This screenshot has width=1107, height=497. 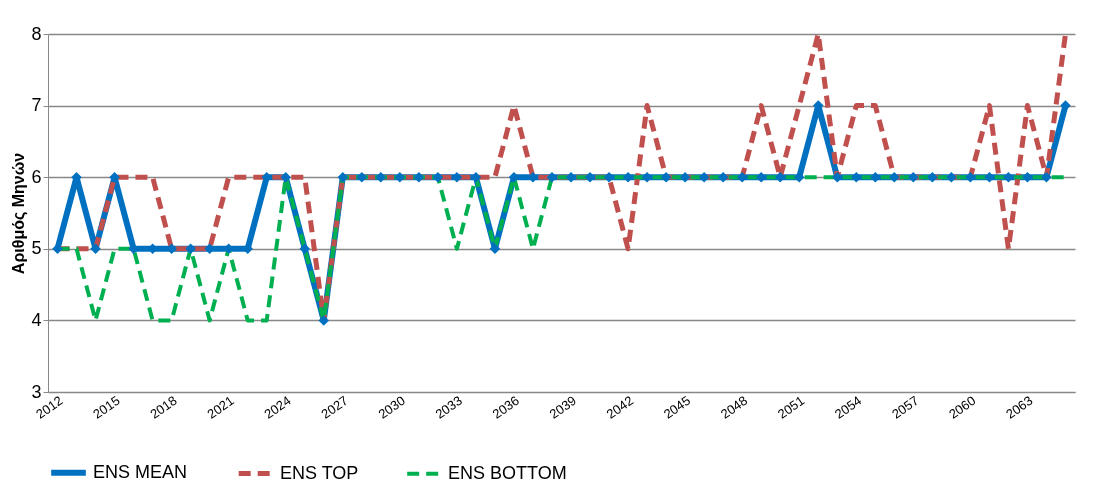 What do you see at coordinates (36, 319) in the screenshot?
I see `y-tick-label: 4` at bounding box center [36, 319].